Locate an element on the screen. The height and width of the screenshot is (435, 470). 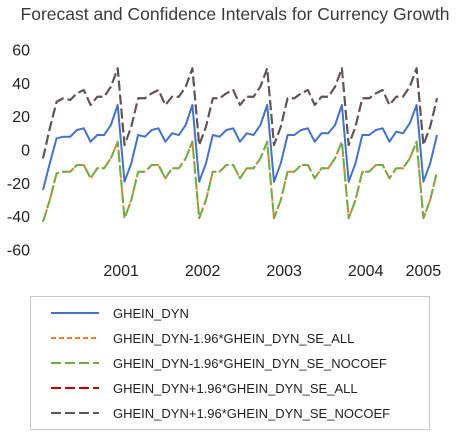
x-tick-label: 2005 is located at coordinates (424, 271).